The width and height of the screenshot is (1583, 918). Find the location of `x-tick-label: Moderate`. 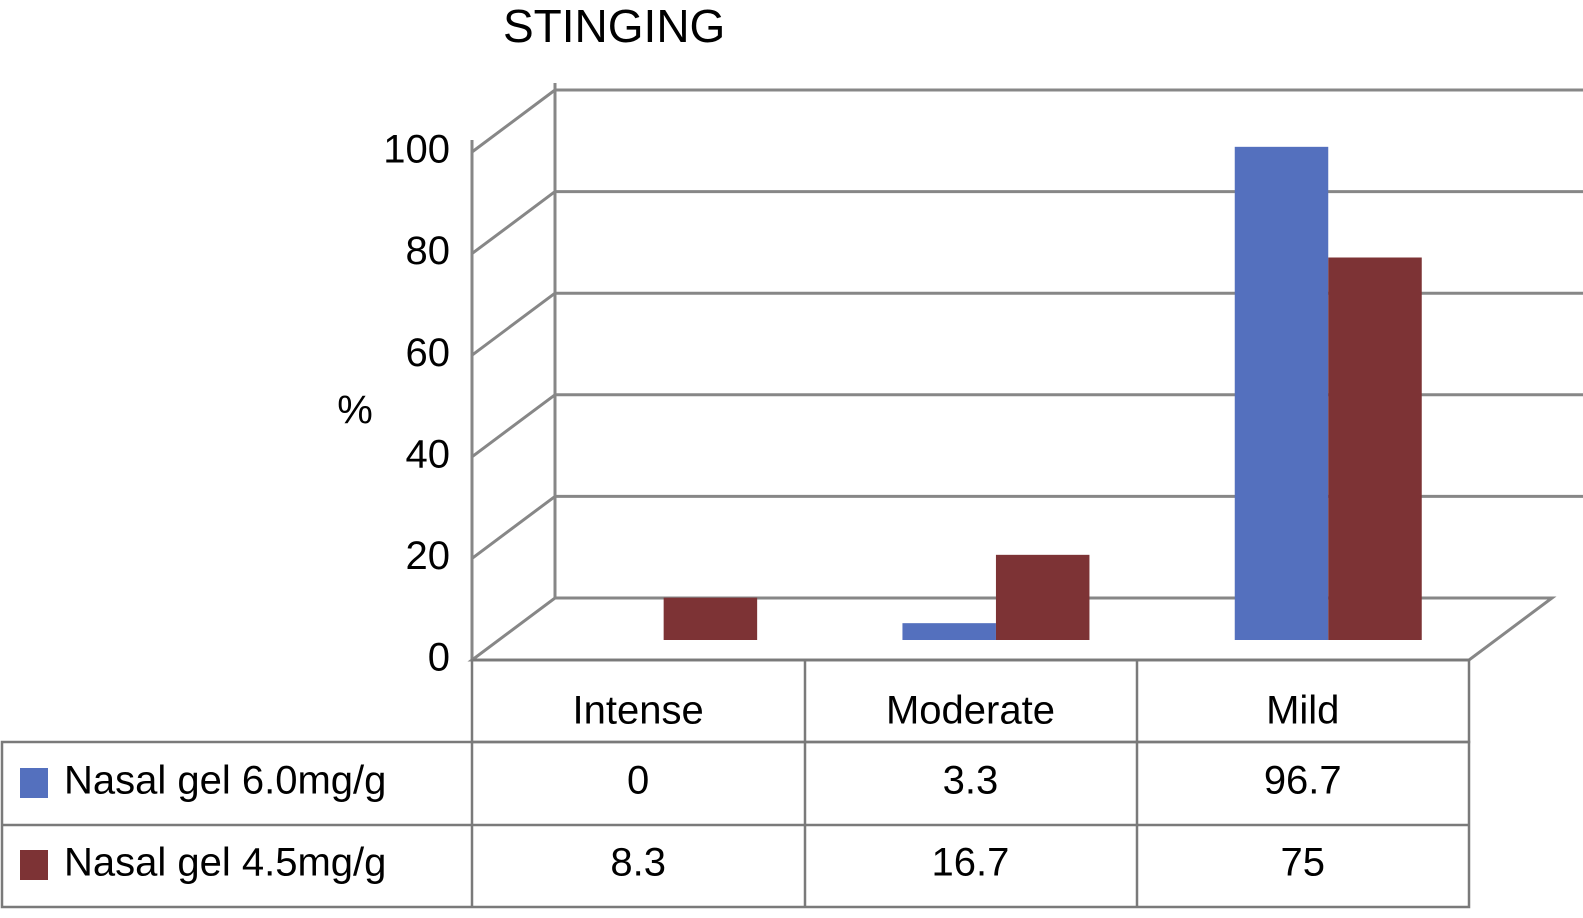

x-tick-label: Moderate is located at coordinates (970, 711).